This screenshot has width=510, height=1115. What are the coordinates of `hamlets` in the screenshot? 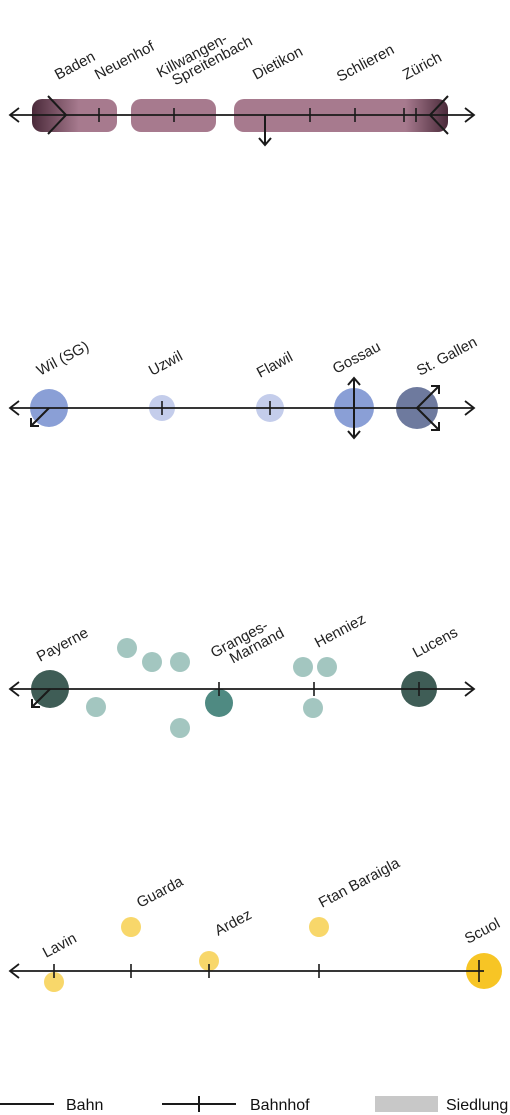 It's located at (211, 688).